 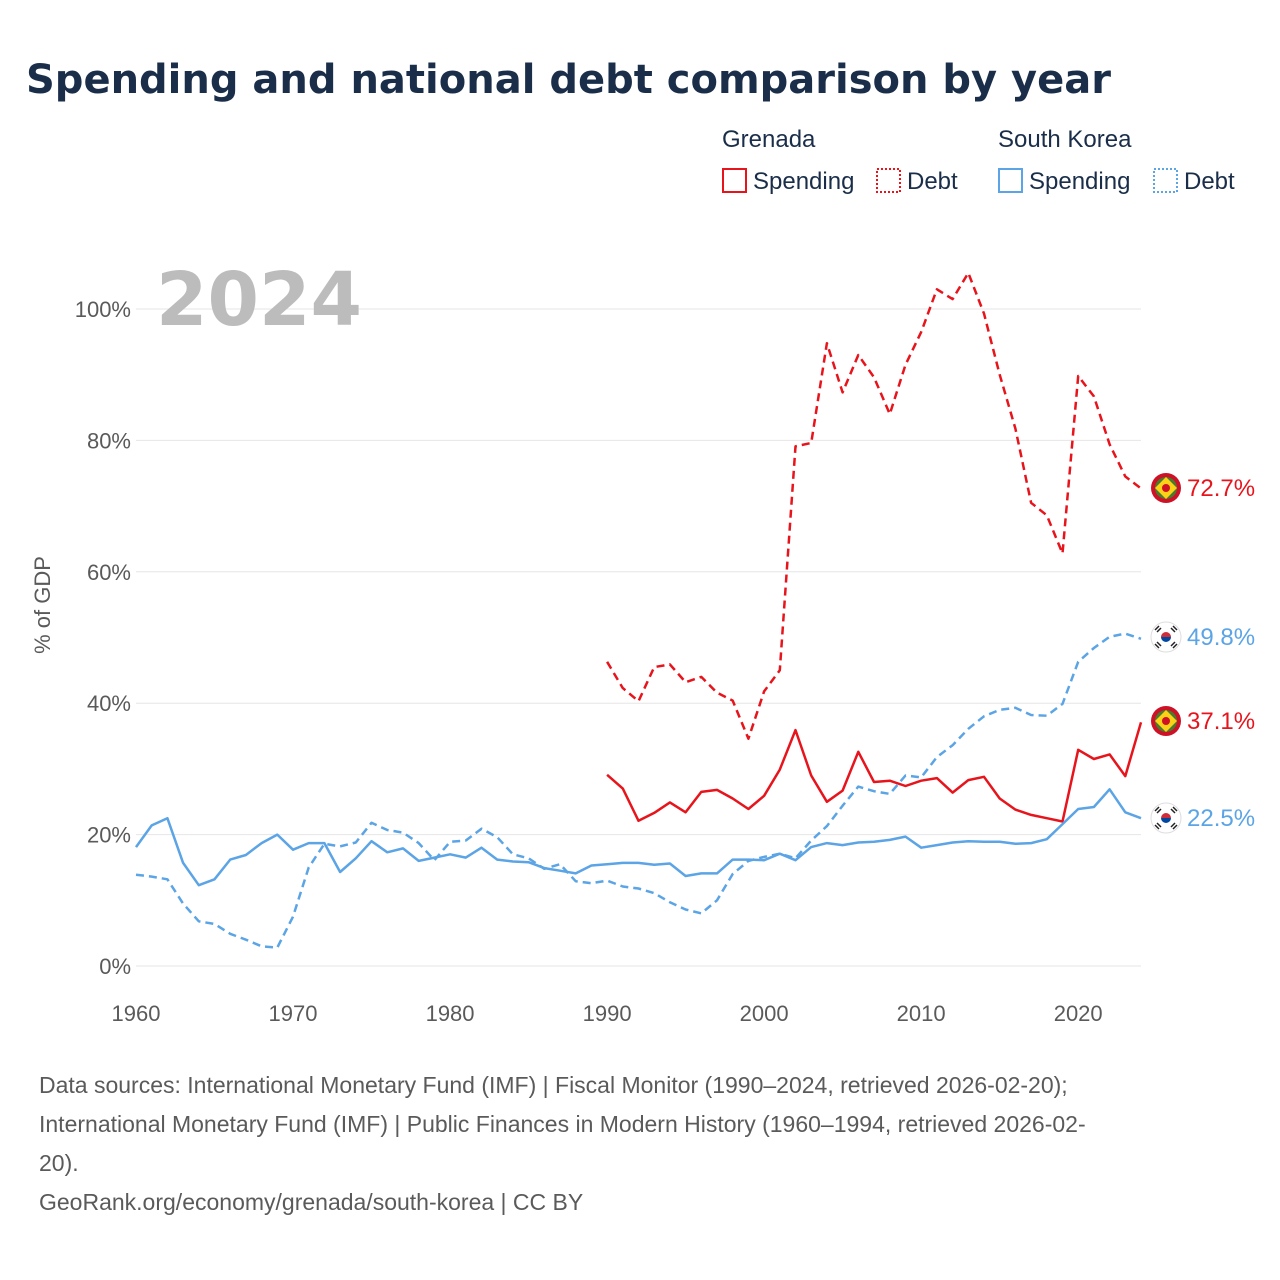 I want to click on legend-label-korea-spending: Spending, so click(x=1079, y=181).